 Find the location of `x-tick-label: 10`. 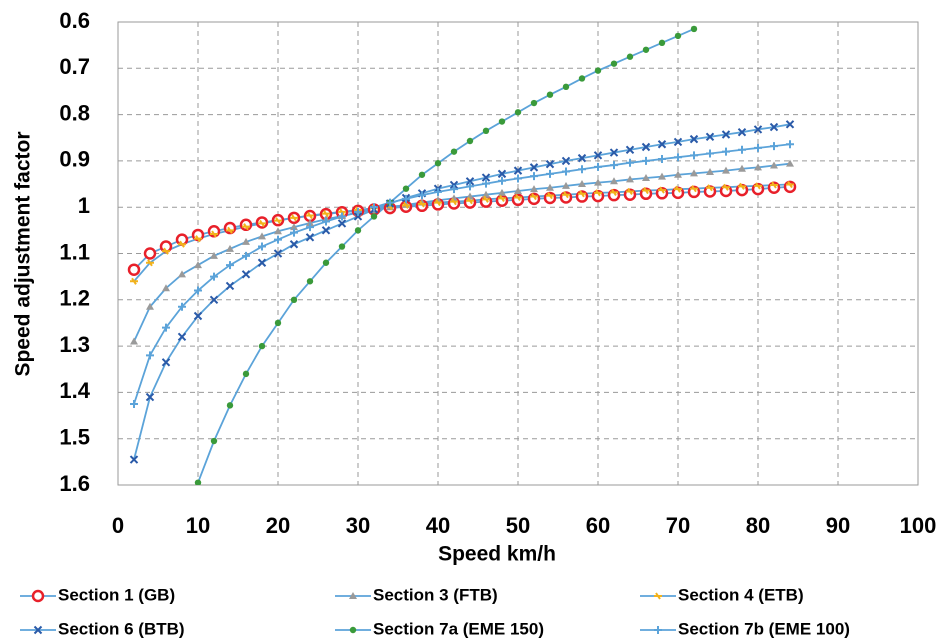

x-tick-label: 10 is located at coordinates (198, 525).